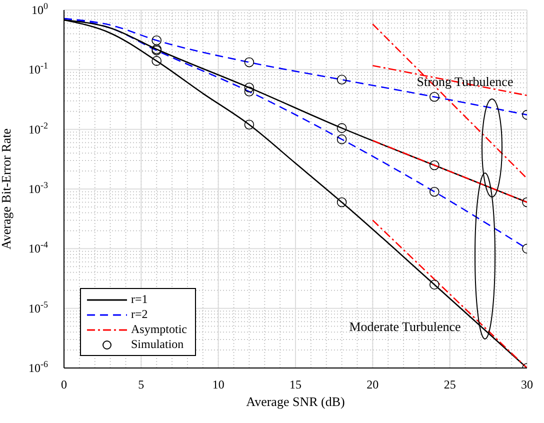 The width and height of the screenshot is (544, 423). Describe the element at coordinates (38, 367) in the screenshot. I see `y-tick-label: 10$^{-6}$` at that location.